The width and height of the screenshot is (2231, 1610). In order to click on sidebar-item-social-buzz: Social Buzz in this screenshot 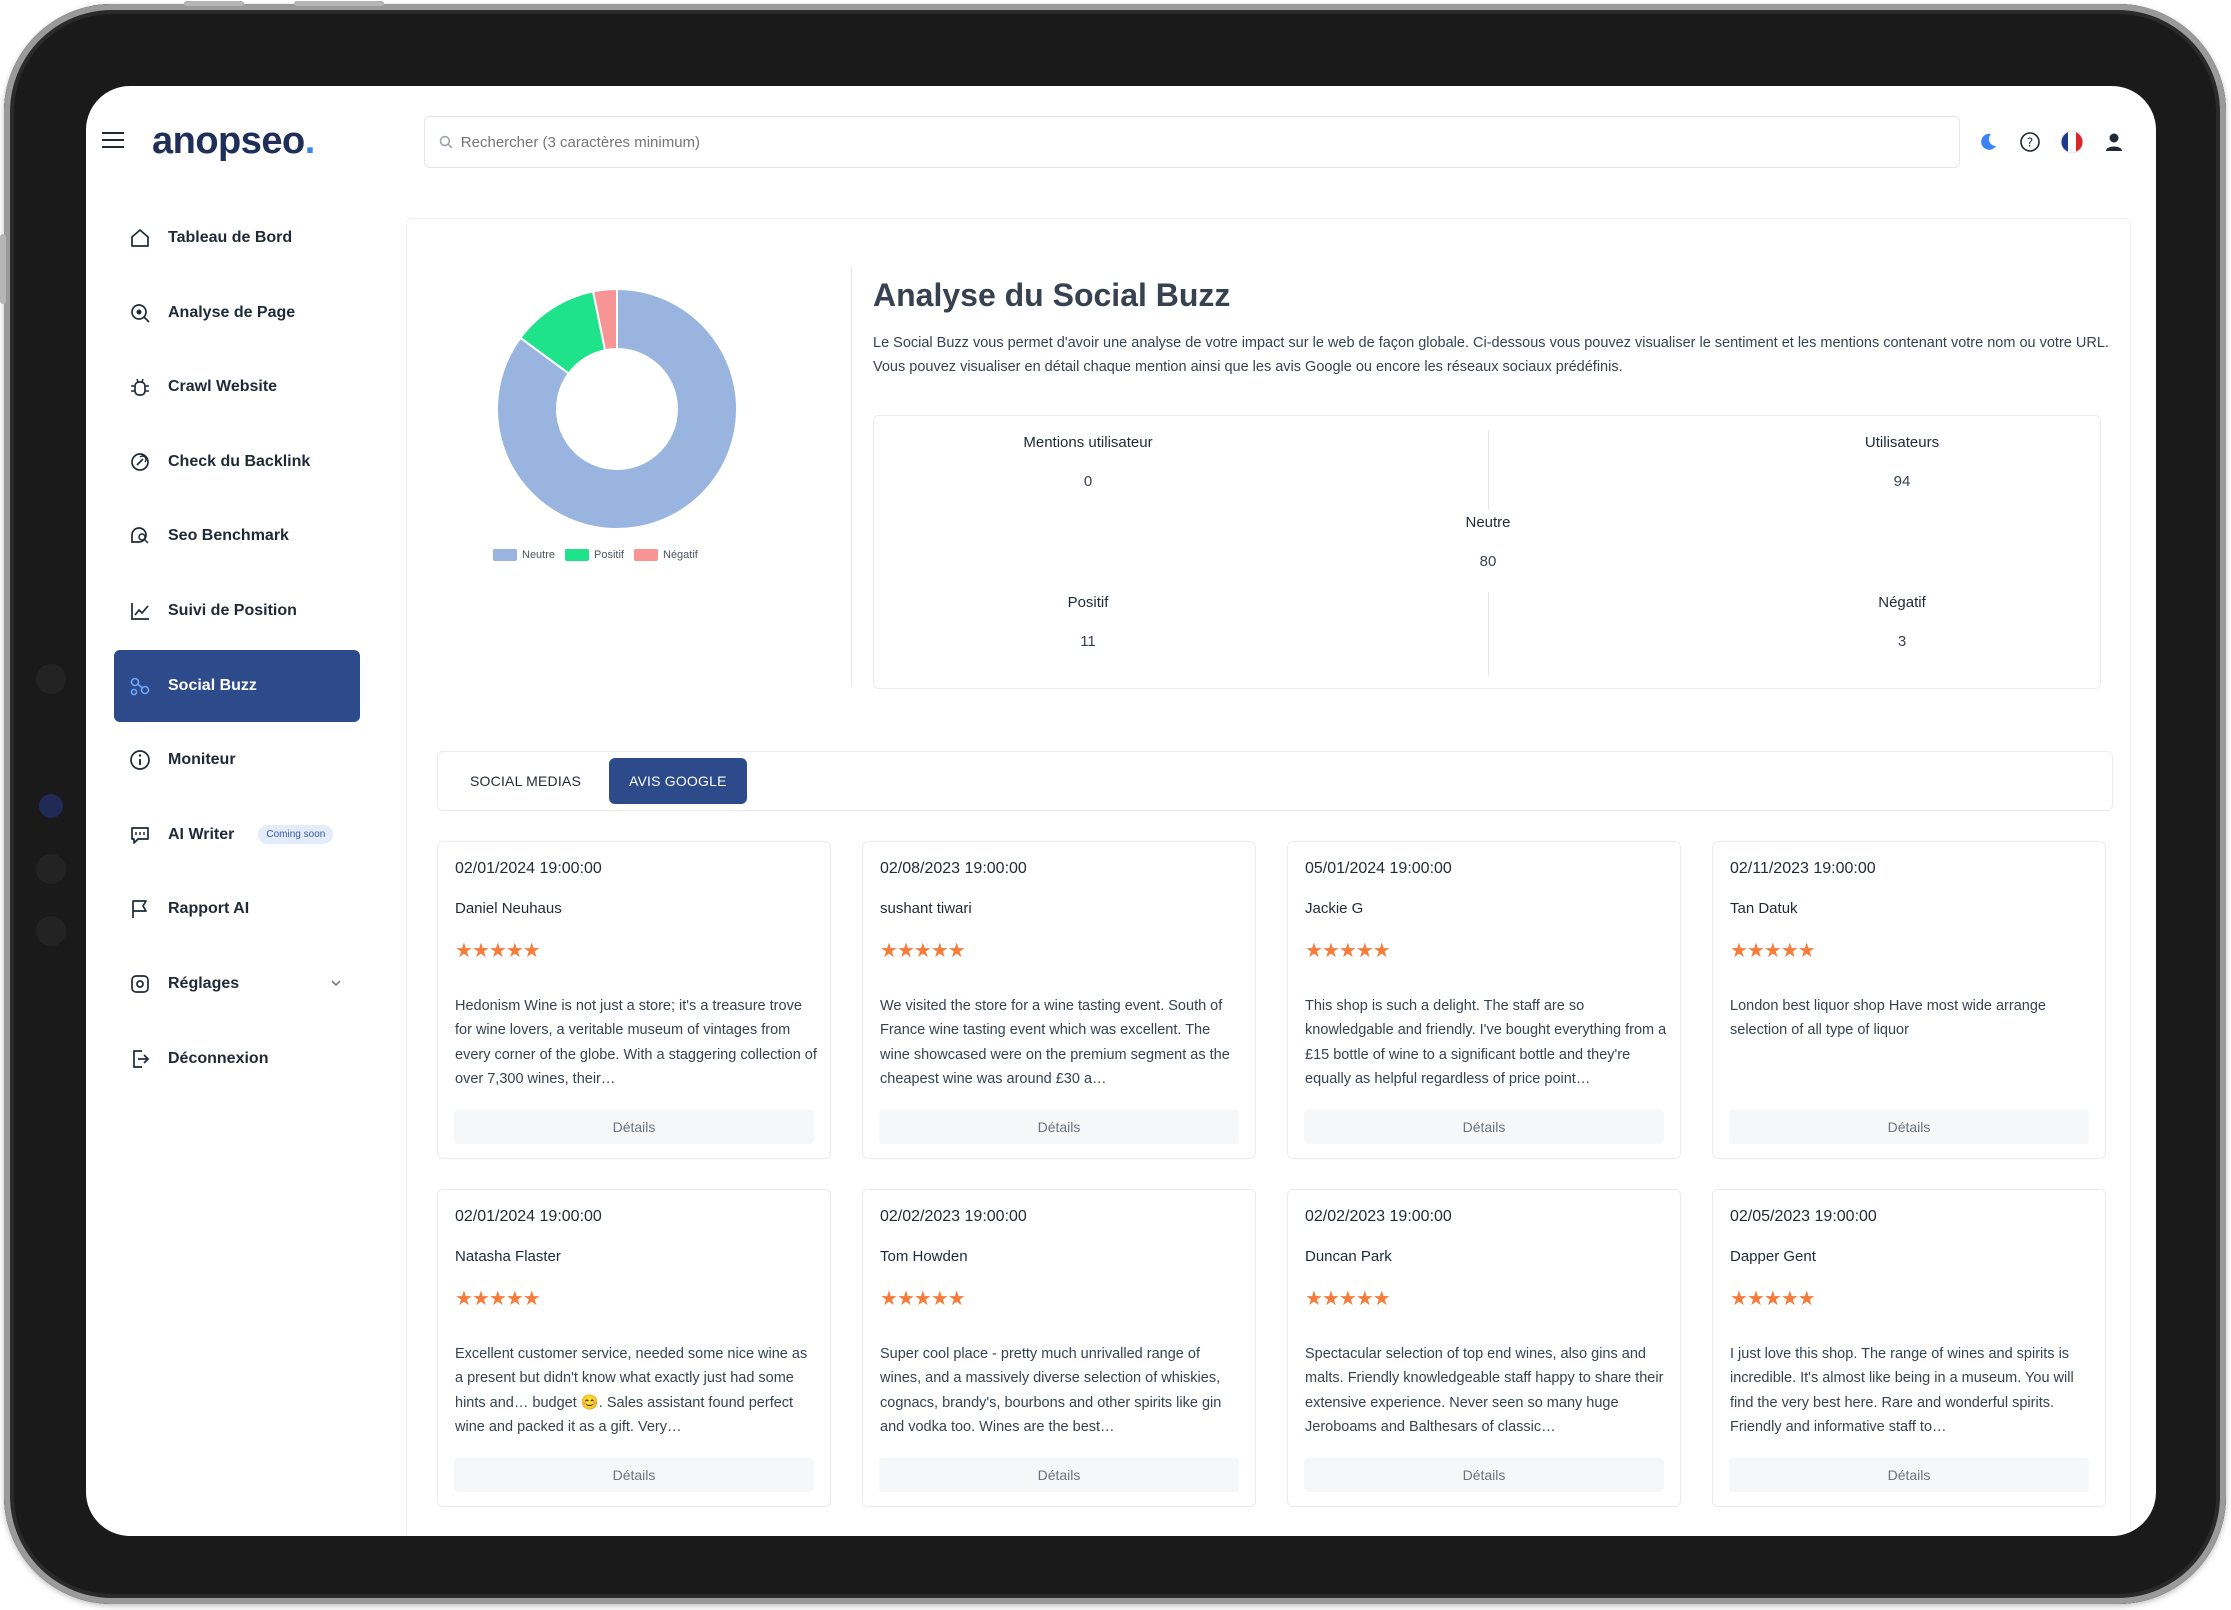, I will do `click(237, 685)`.